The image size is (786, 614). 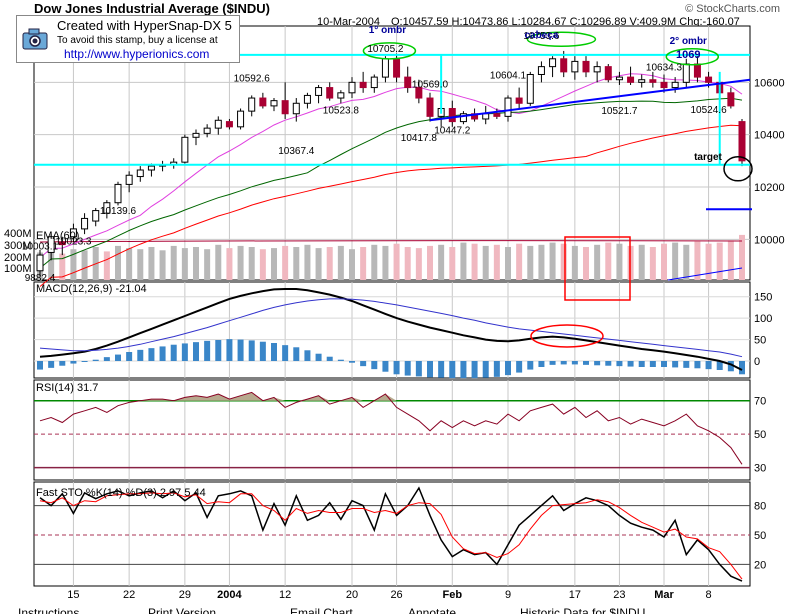 I want to click on stamp-link: http://www.hyperionics.com, so click(x=137, y=54).